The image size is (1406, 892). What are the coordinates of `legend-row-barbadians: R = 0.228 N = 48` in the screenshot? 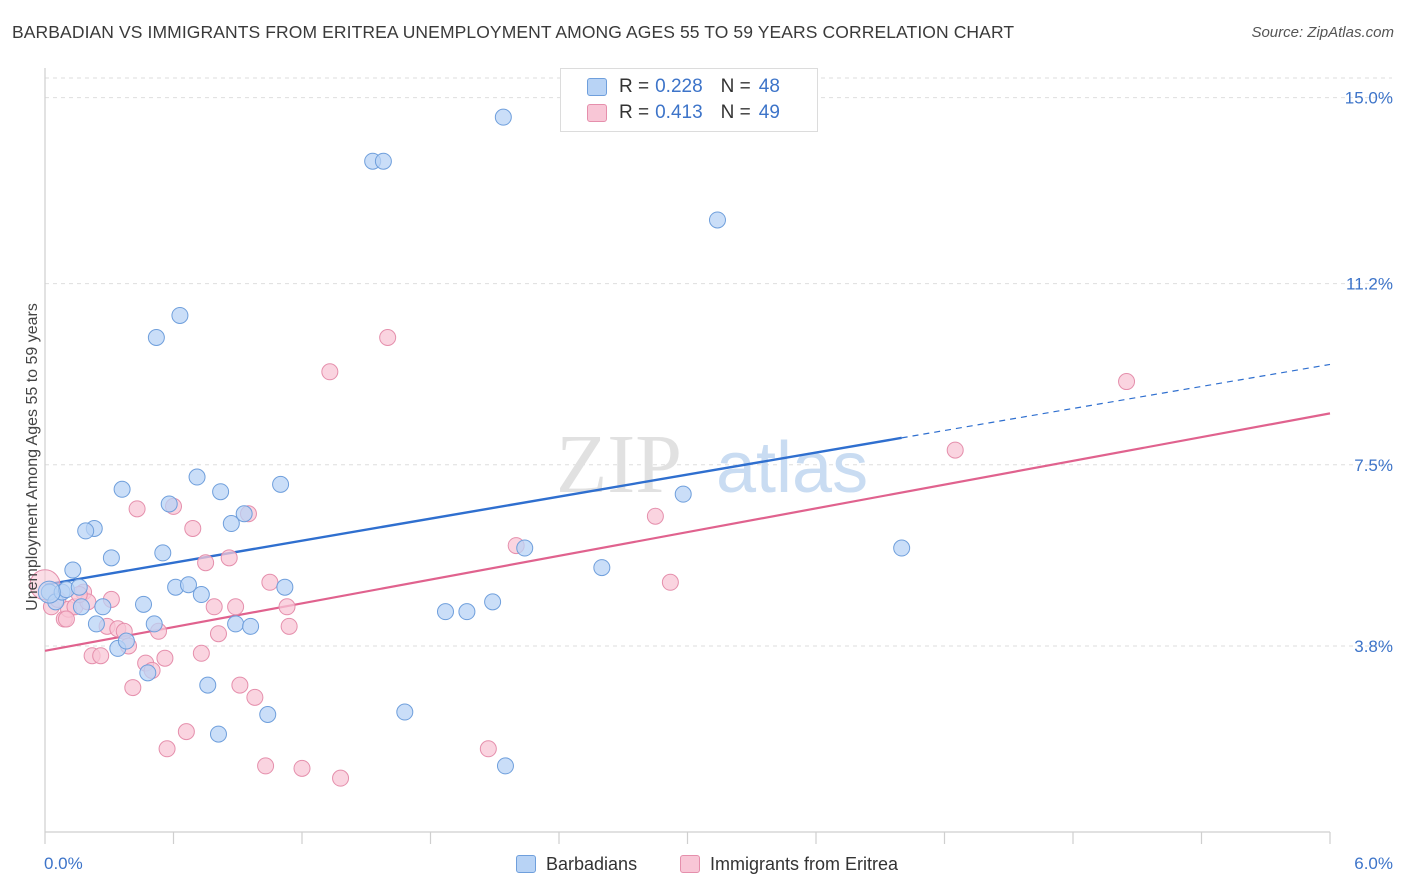 It's located at (683, 87).